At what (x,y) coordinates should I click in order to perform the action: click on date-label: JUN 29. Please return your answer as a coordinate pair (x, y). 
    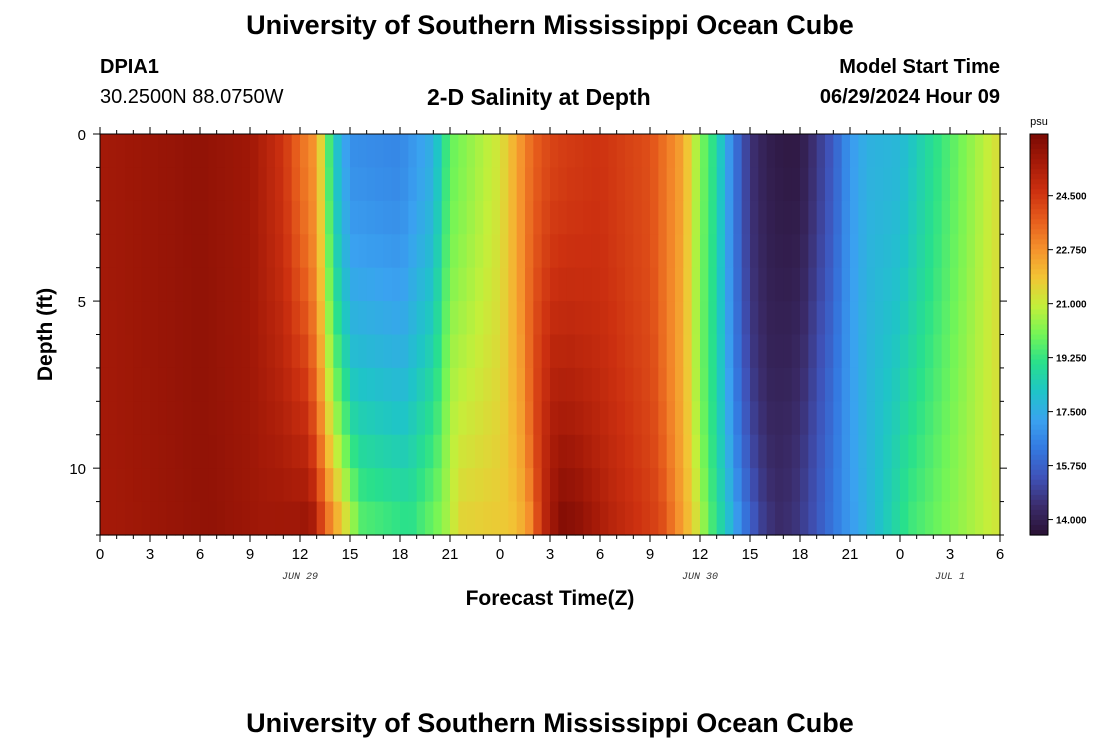
    Looking at the image, I should click on (300, 577).